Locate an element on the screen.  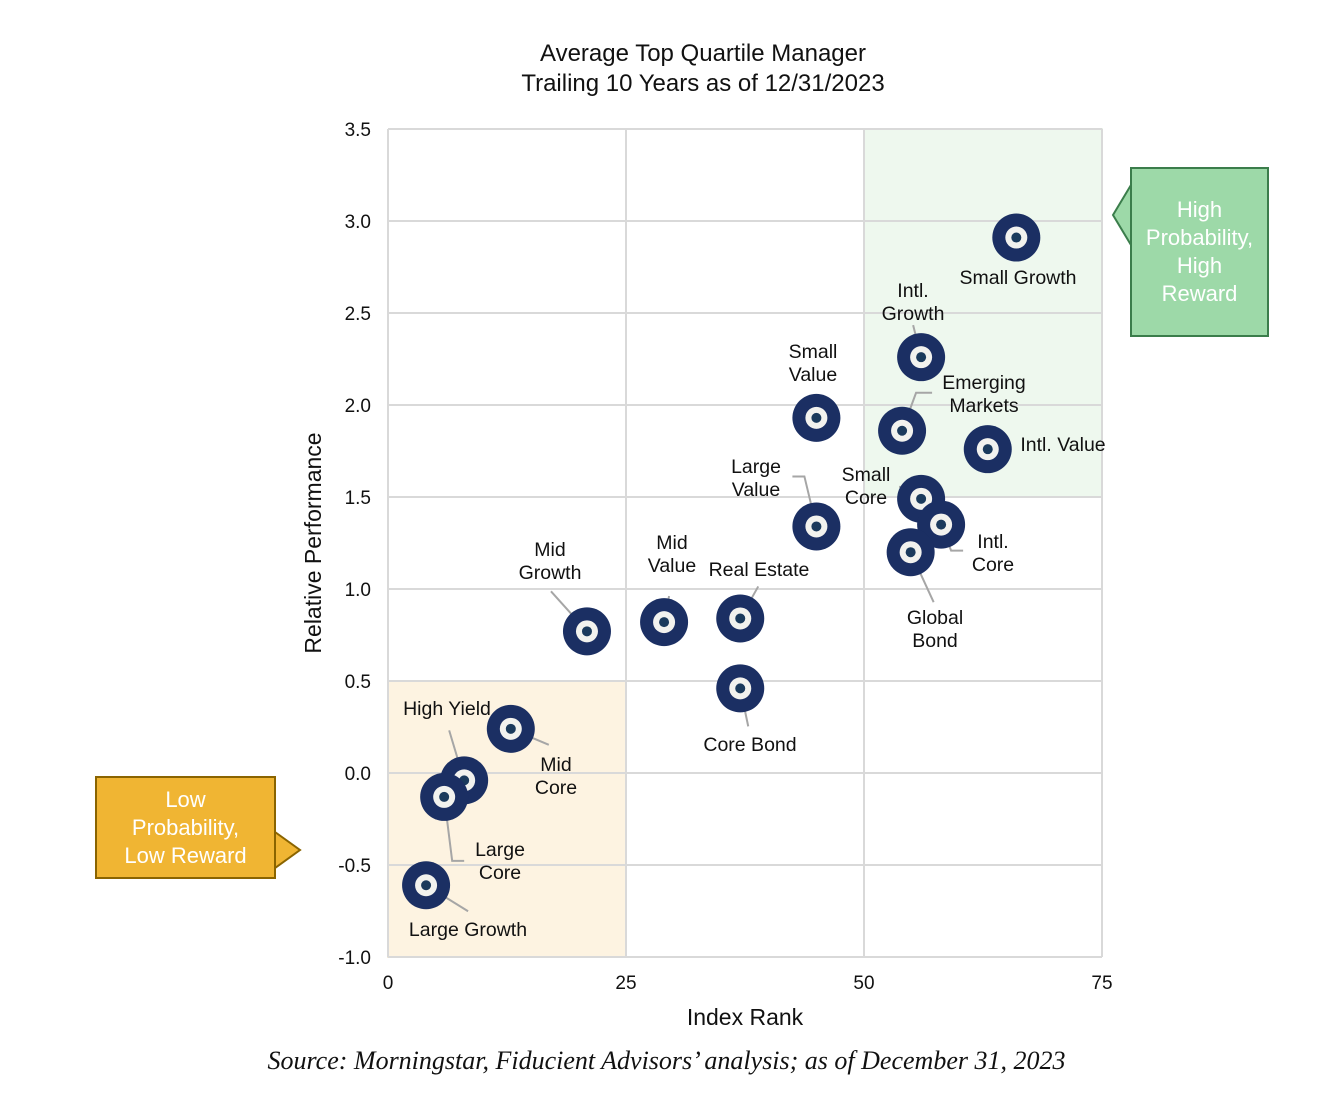
y-tick-label: 2.5 is located at coordinates (358, 314).